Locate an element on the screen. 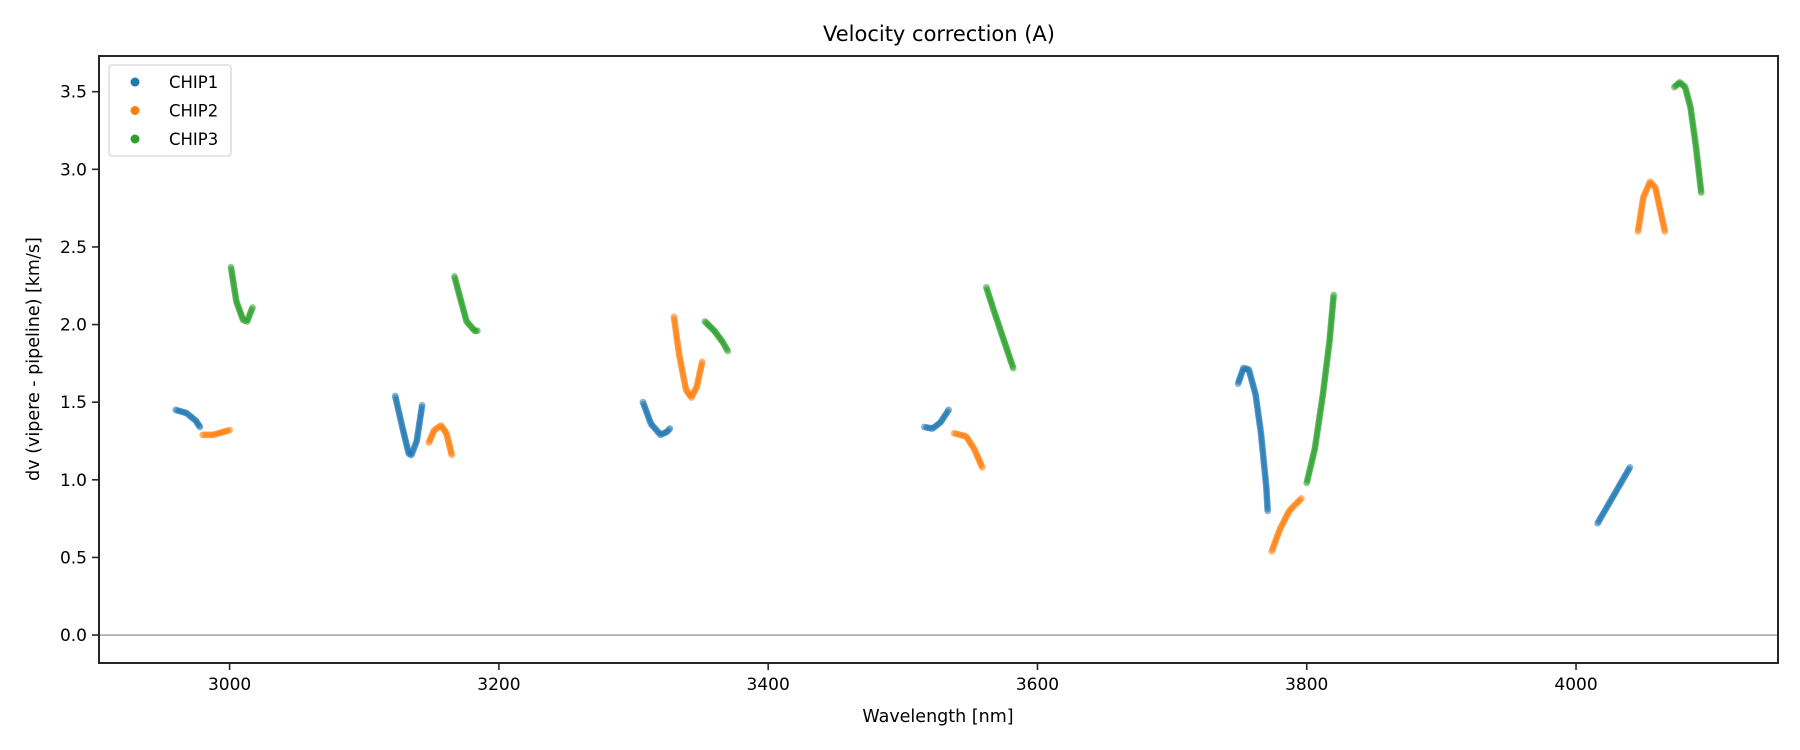 This screenshot has width=1800, height=750. legend-item-chip1: CHIP1 is located at coordinates (174, 82).